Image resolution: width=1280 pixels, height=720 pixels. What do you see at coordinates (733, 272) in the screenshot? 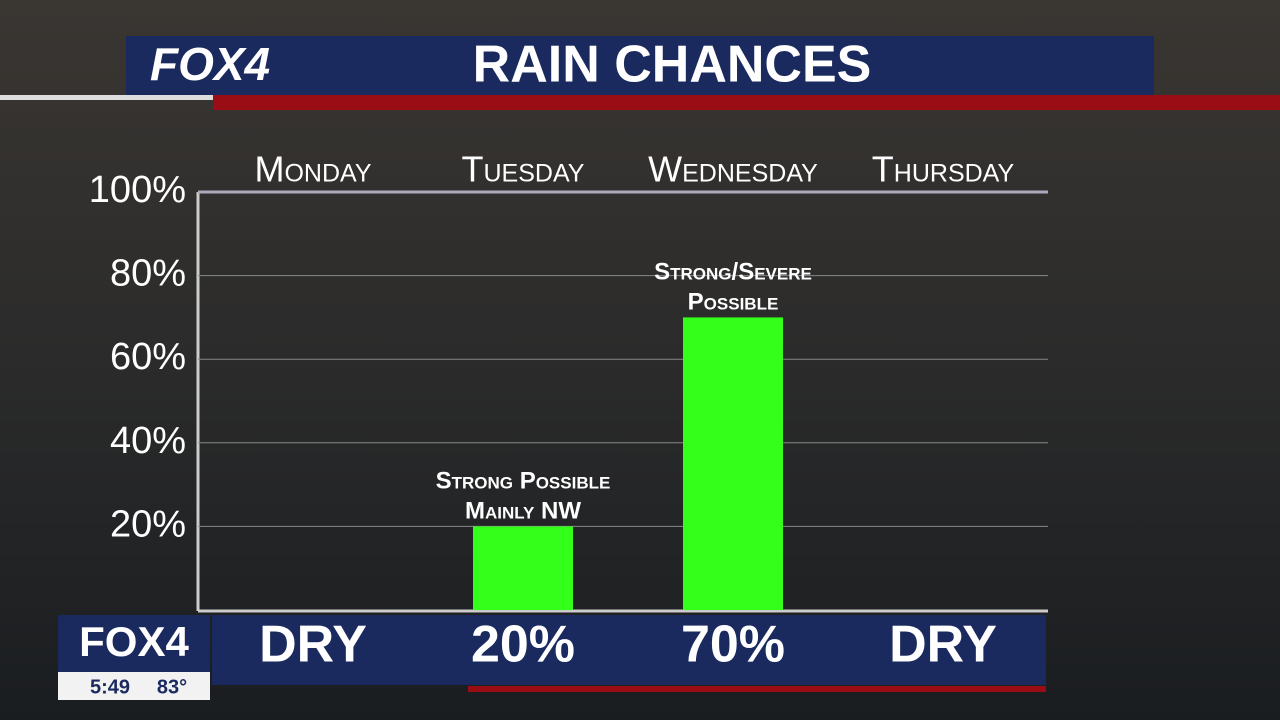
I see `annotation: Strong/Severe` at bounding box center [733, 272].